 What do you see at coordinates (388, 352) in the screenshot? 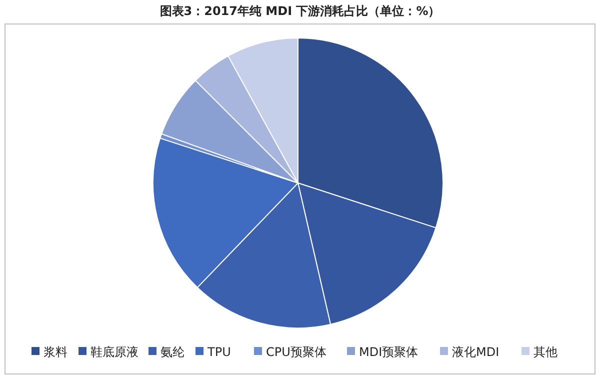
I see `legend-label: MDI预聚体` at bounding box center [388, 352].